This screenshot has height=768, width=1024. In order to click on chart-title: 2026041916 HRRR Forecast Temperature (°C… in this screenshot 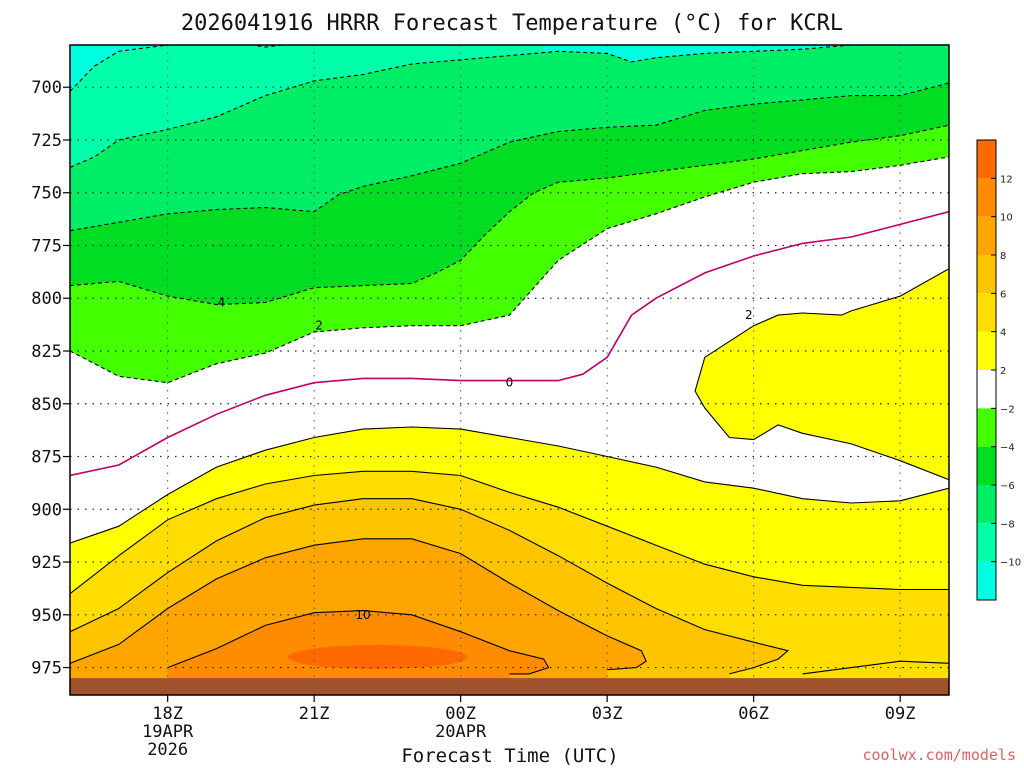, I will do `click(512, 23)`.